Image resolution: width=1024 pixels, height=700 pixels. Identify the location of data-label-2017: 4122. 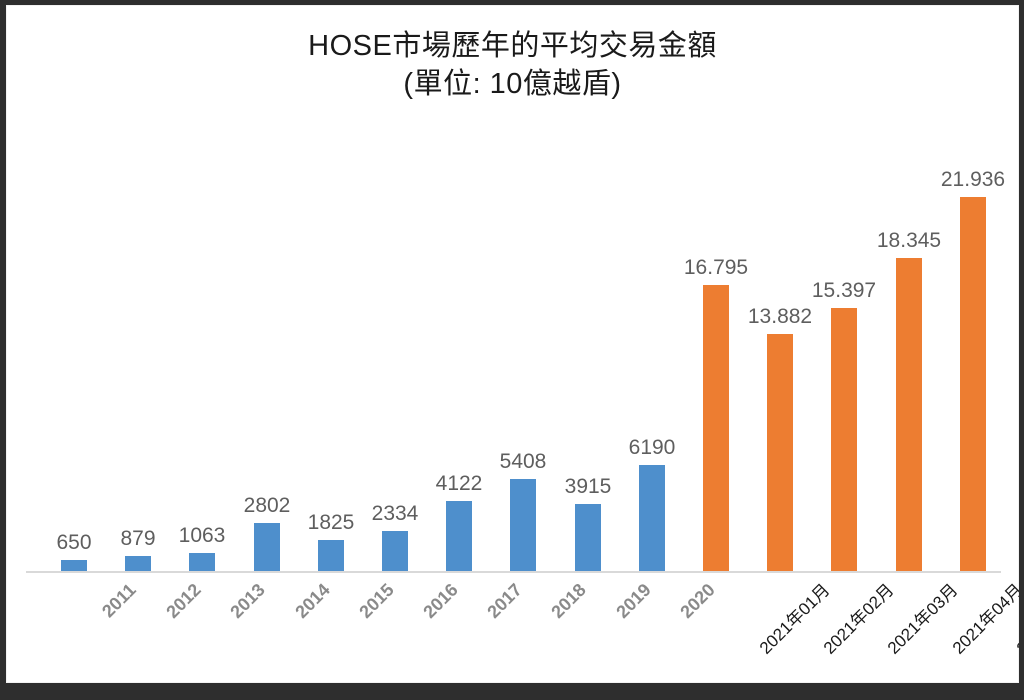
(459, 483).